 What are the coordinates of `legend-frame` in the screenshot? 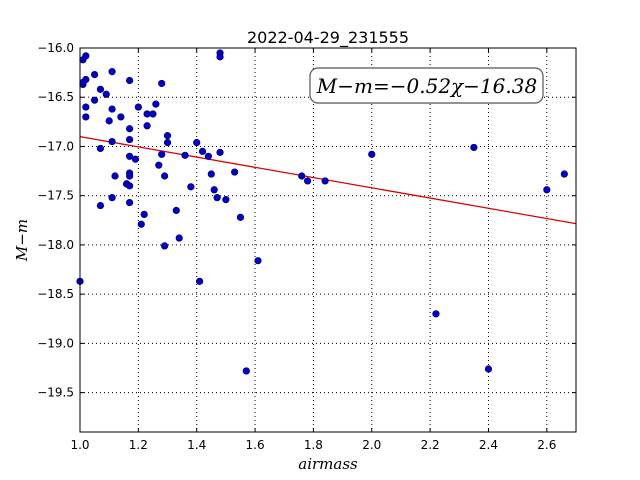 It's located at (426, 85).